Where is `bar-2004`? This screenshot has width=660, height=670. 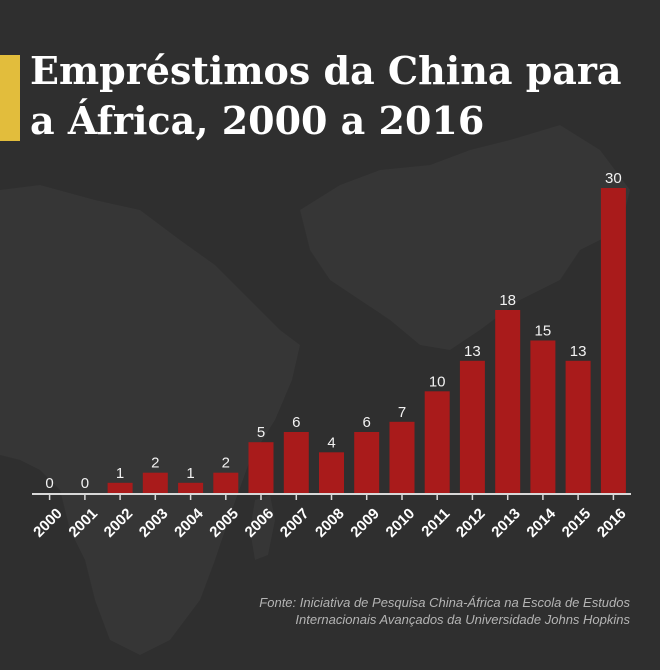 bar-2004 is located at coordinates (191, 487).